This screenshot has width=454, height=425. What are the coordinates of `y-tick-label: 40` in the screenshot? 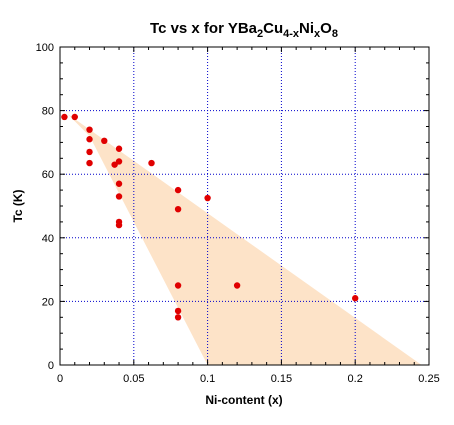 It's located at (48, 239).